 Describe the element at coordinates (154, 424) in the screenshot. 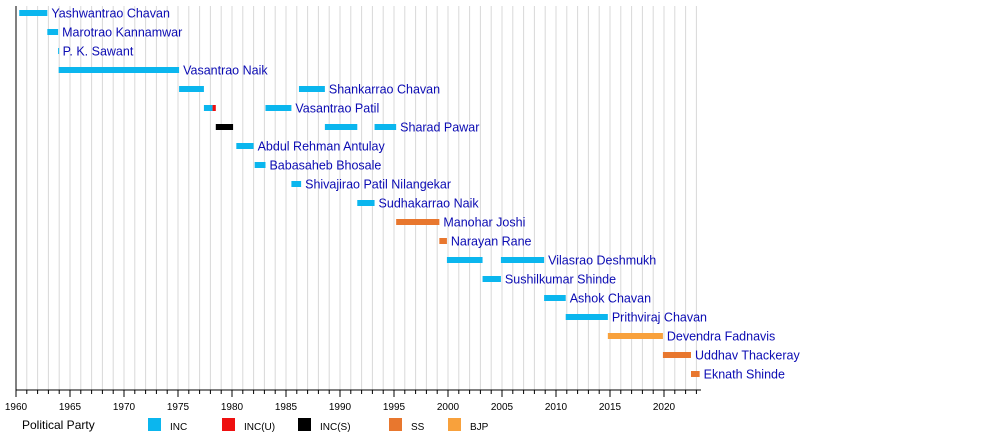

I see `legend-swatch-inc` at that location.